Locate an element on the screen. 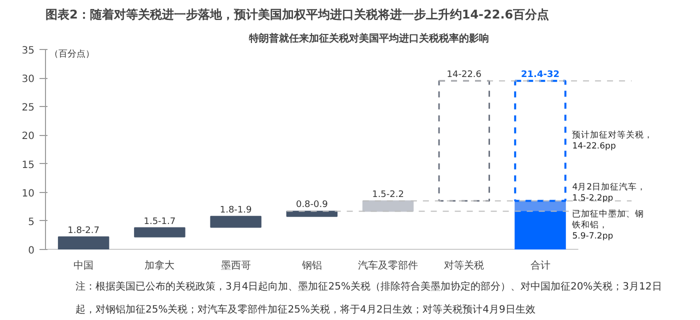  data-label: 1.5-2.2 is located at coordinates (388, 195).